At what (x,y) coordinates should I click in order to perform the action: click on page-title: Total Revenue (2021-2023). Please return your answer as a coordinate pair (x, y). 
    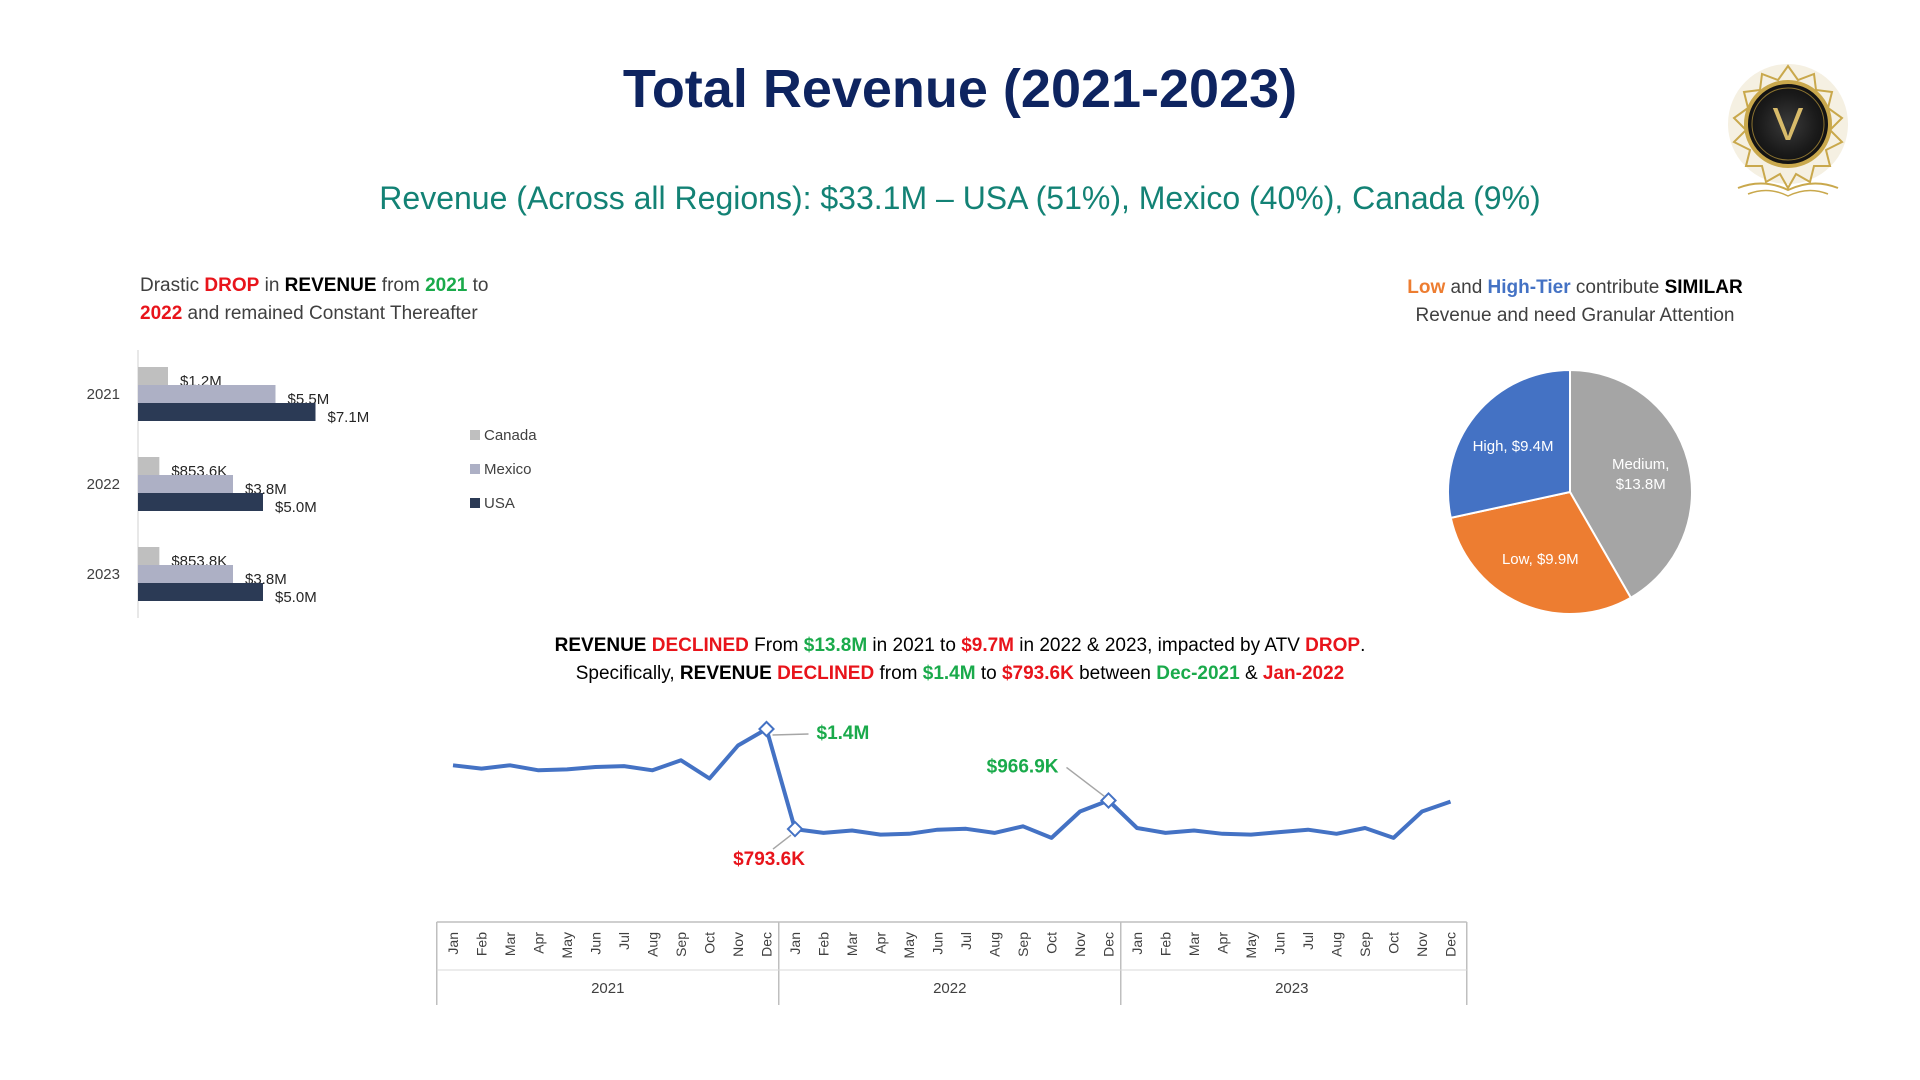
    Looking at the image, I should click on (960, 89).